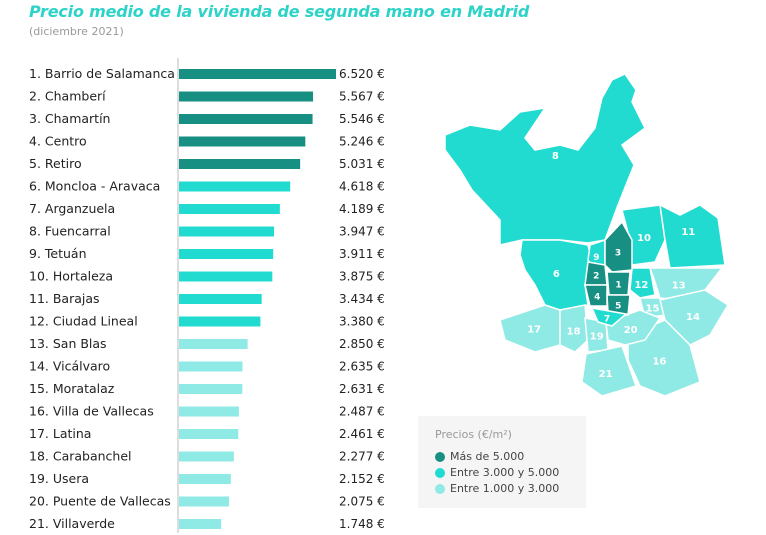 Image resolution: width=766 pixels, height=535 pixels. I want to click on value-label: 6.520 €, so click(362, 74).